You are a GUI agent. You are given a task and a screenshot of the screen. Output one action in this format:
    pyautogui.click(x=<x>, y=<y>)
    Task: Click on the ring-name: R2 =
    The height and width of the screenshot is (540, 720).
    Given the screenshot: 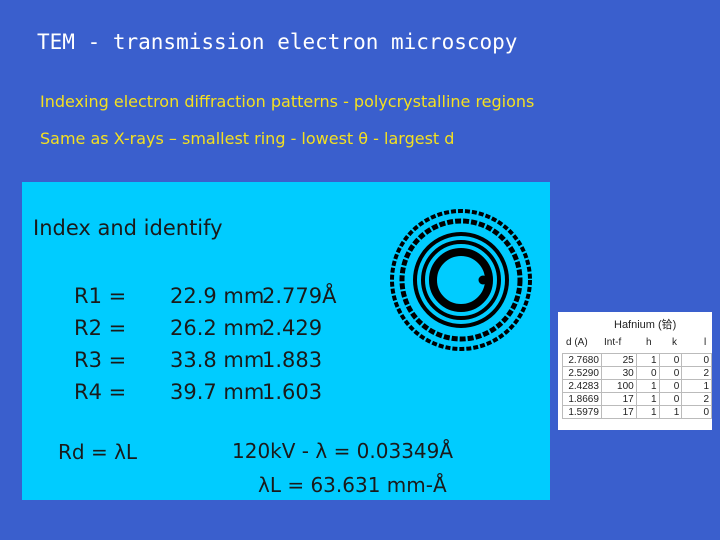 What is the action you would take?
    pyautogui.click(x=100, y=328)
    